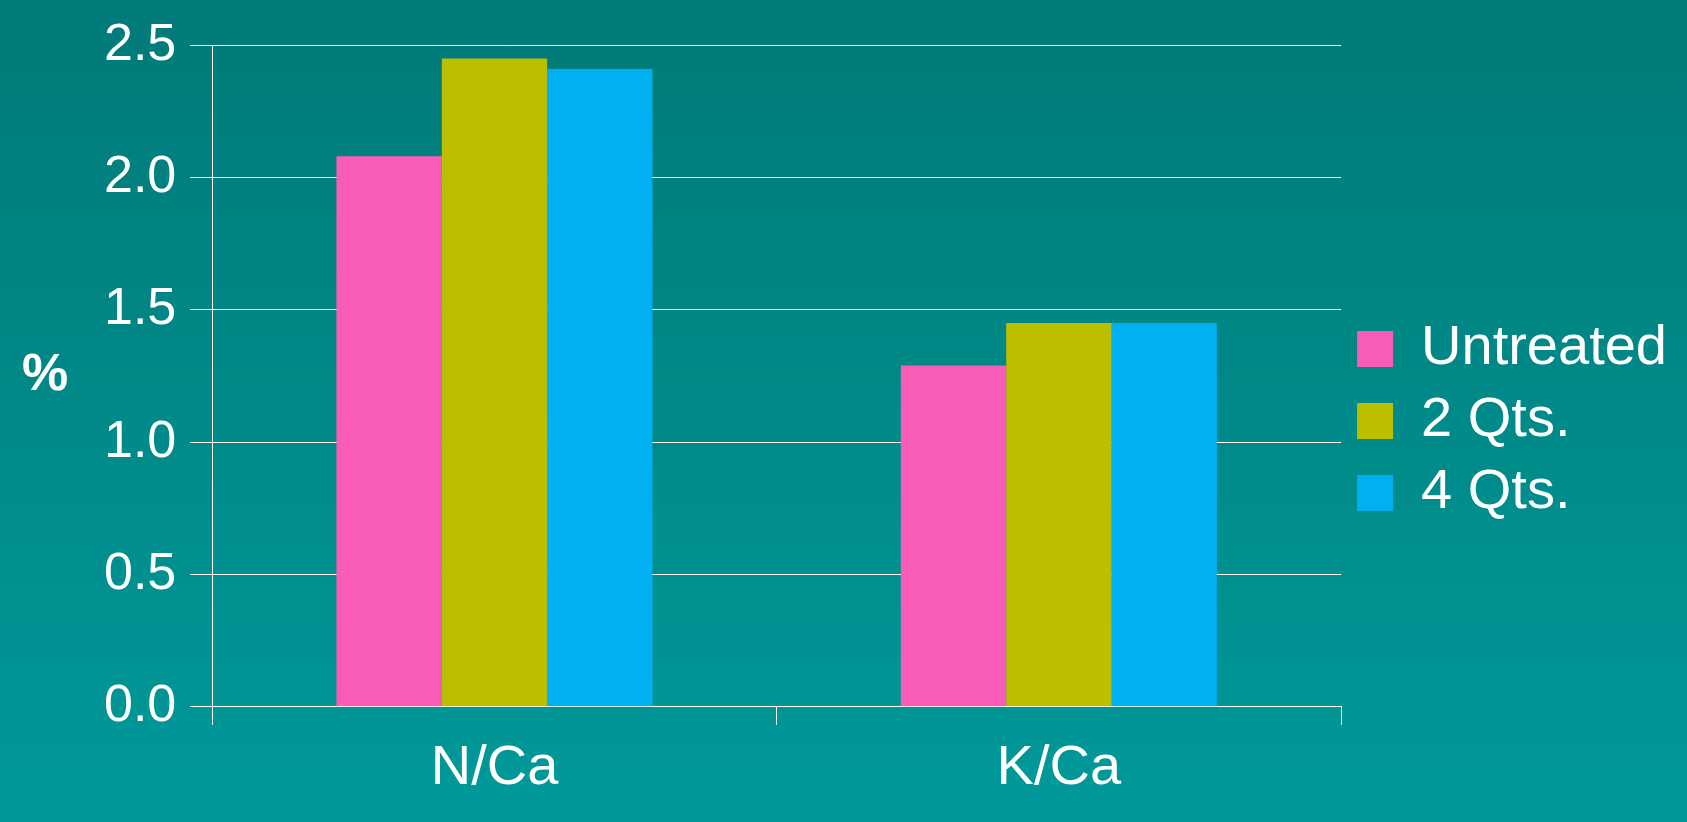 This screenshot has height=822, width=1687. Describe the element at coordinates (495, 764) in the screenshot. I see `x-tick-label: N/Ca` at that location.